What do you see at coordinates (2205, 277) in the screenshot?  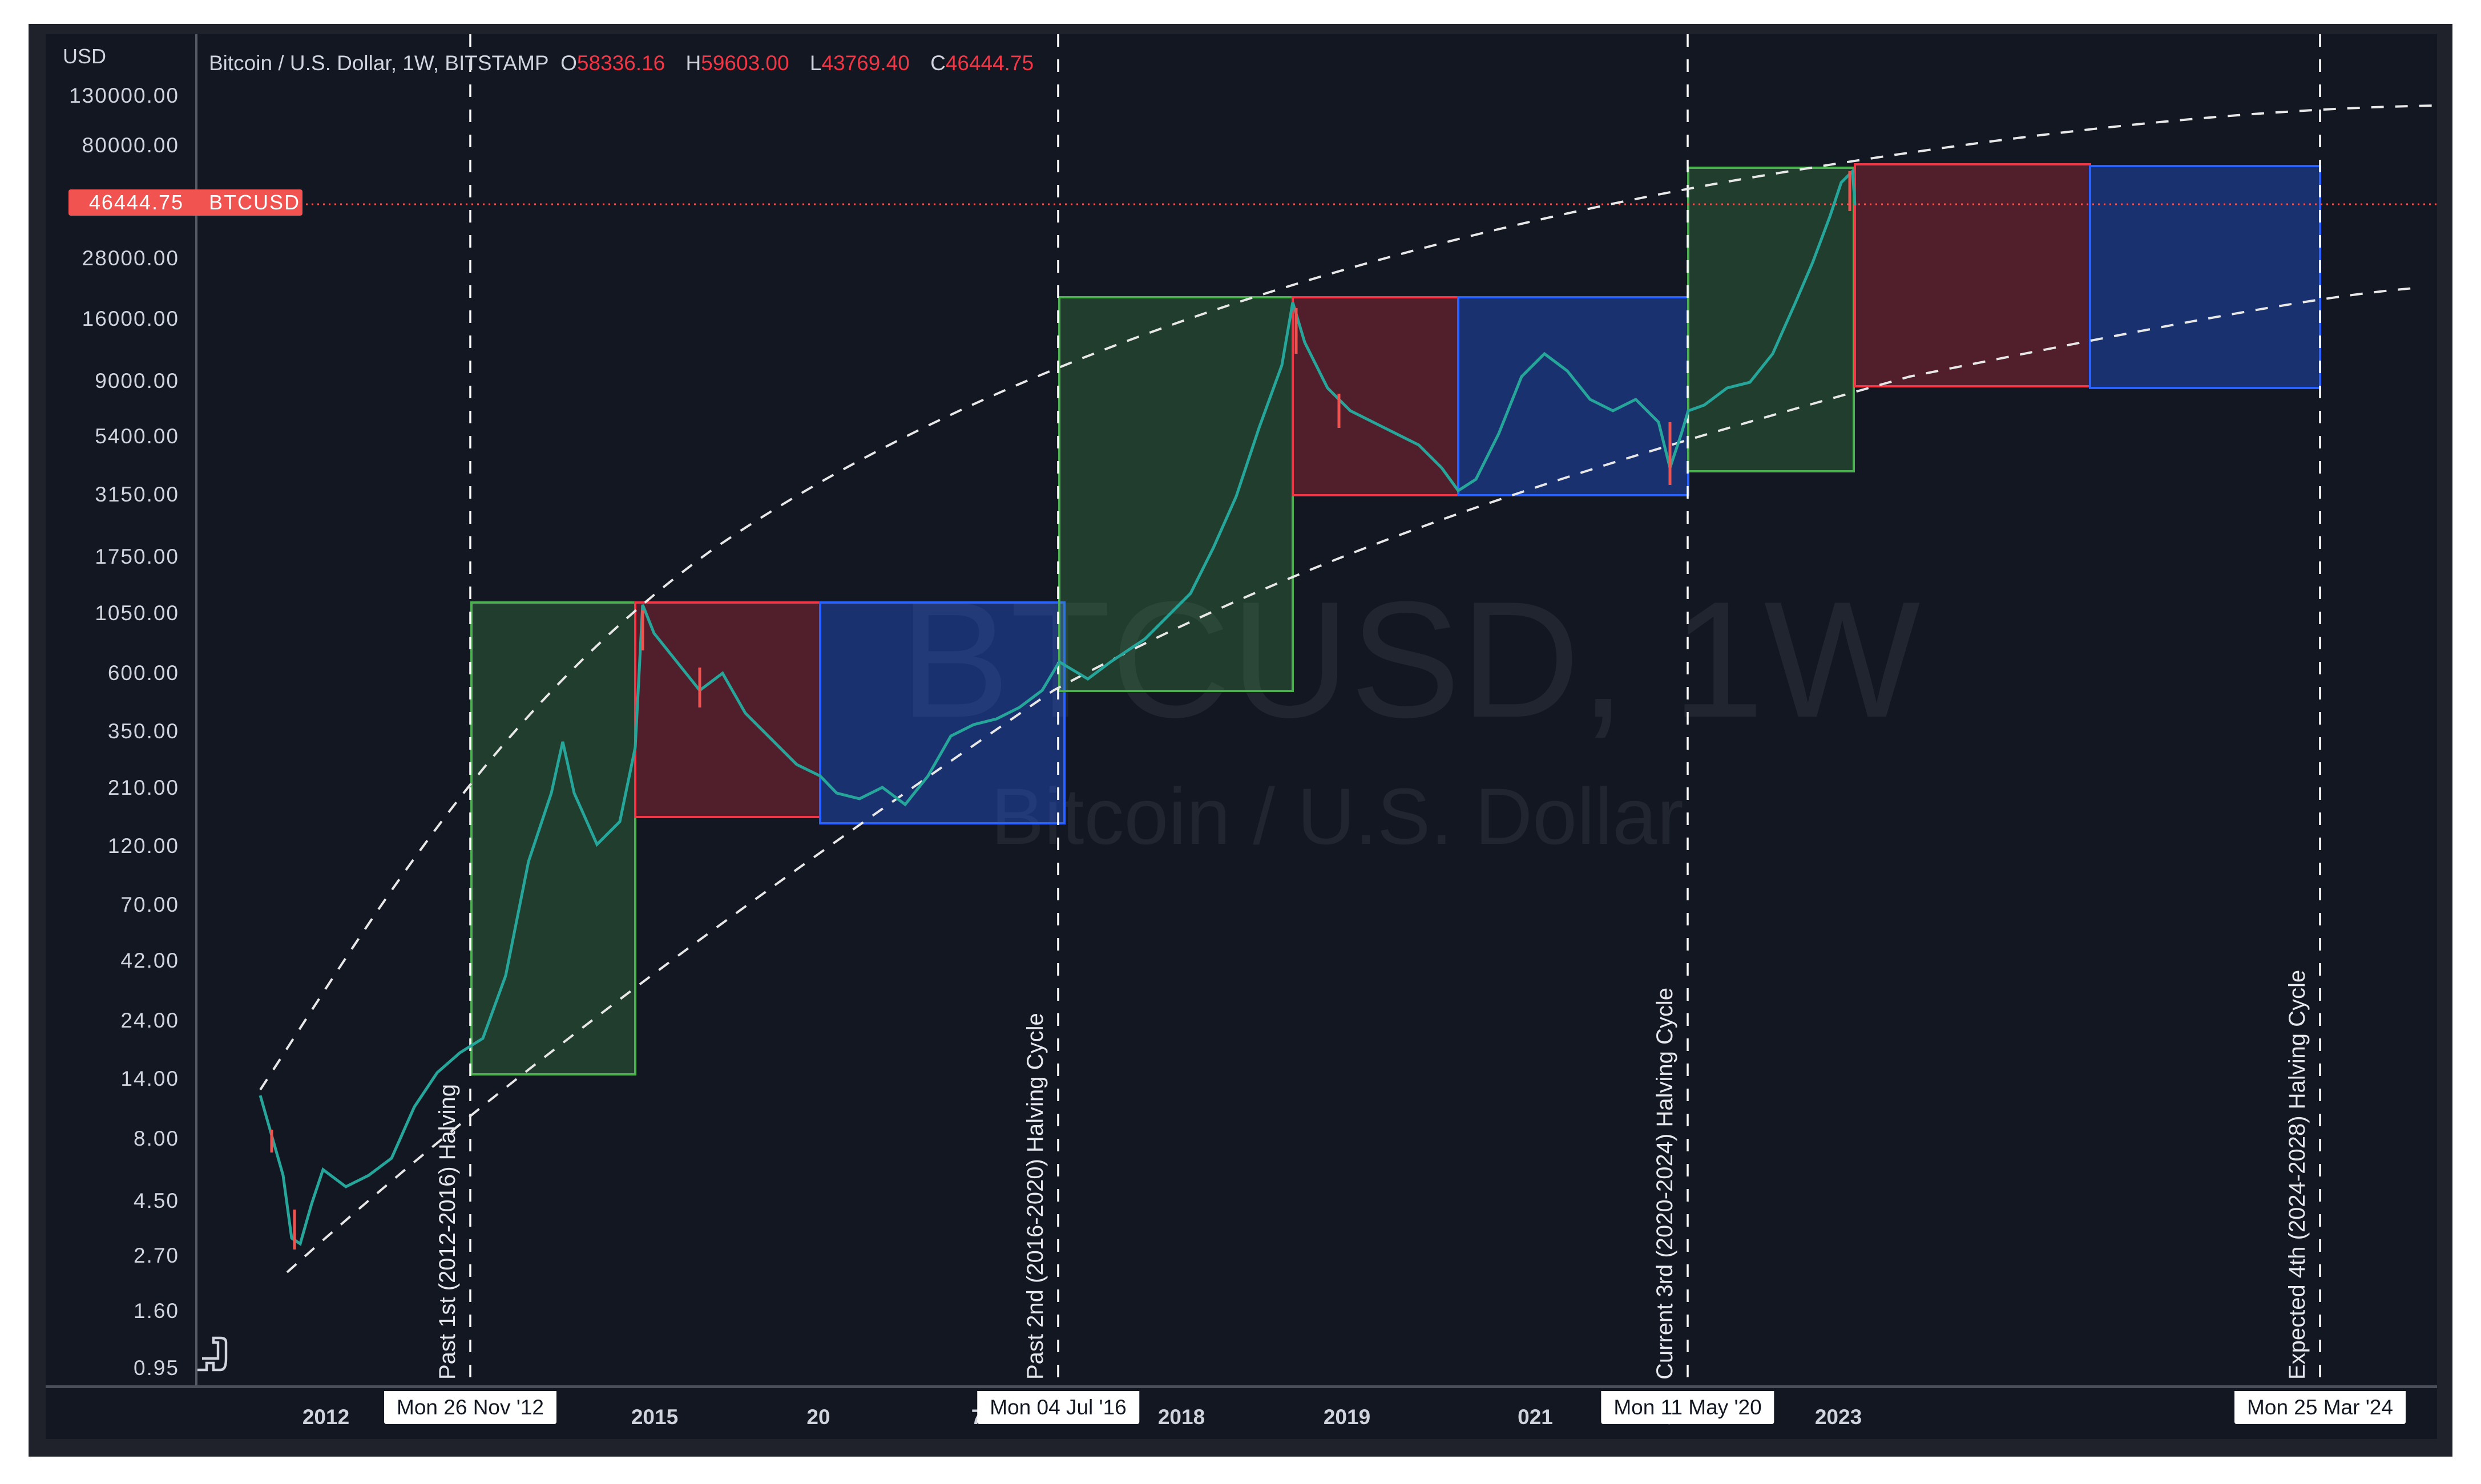 I see `cycle3-accum-box` at bounding box center [2205, 277].